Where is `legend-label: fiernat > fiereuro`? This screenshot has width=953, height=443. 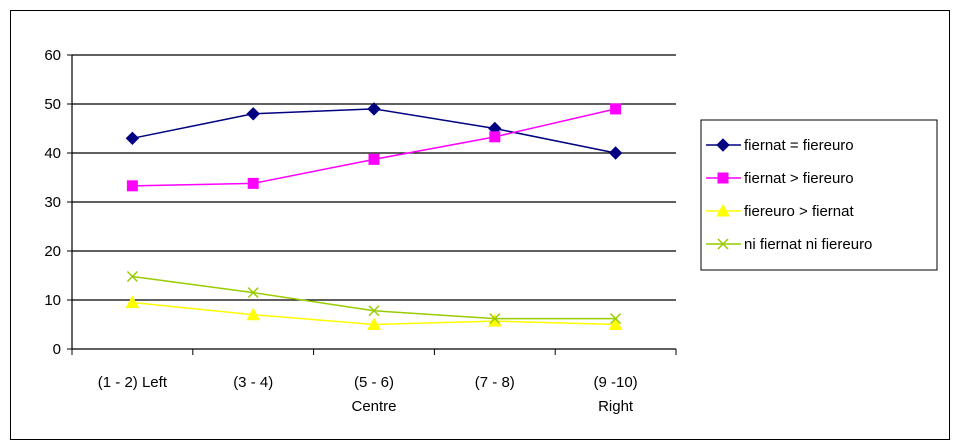
legend-label: fiernat > fiereuro is located at coordinates (799, 178).